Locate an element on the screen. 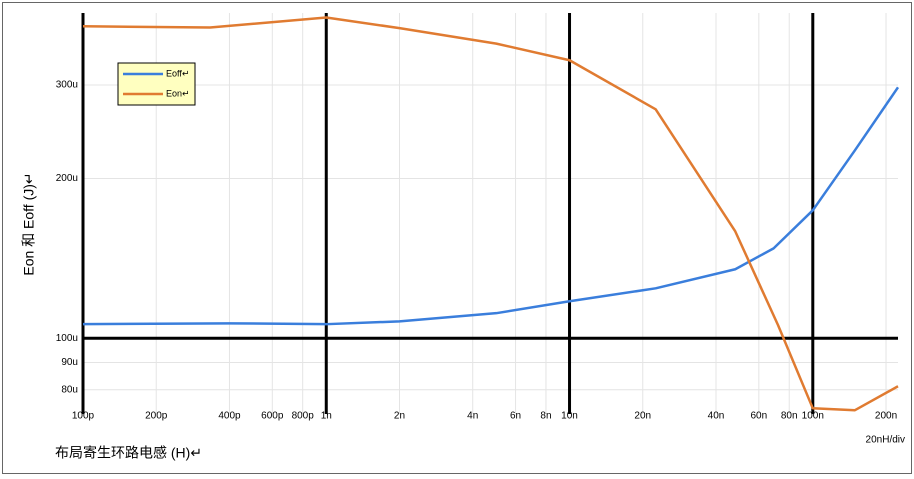 This screenshot has height=479, width=914. x-tick-label: 100p is located at coordinates (83, 416).